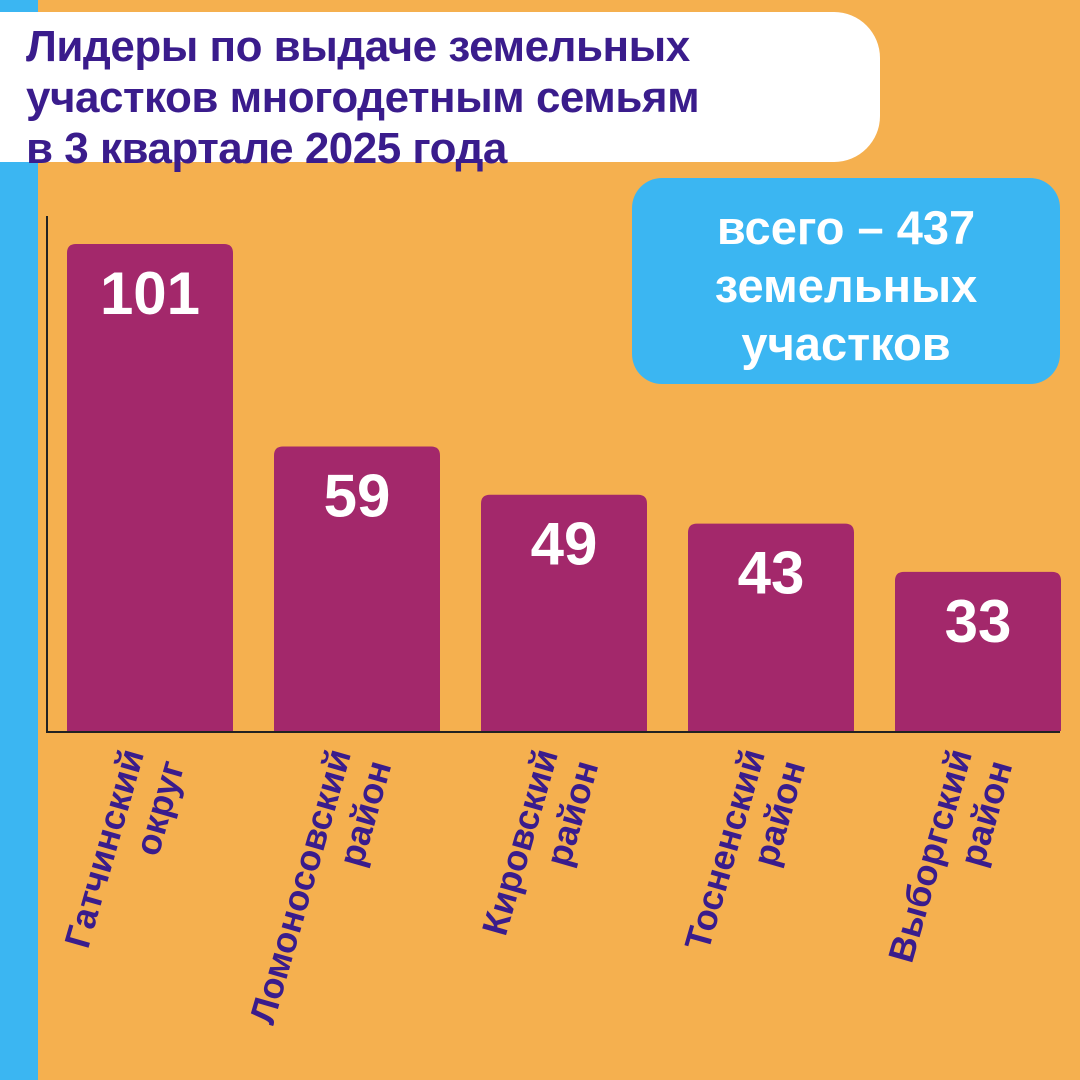  Describe the element at coordinates (771, 573) in the screenshot. I see `data-label: 43` at that location.